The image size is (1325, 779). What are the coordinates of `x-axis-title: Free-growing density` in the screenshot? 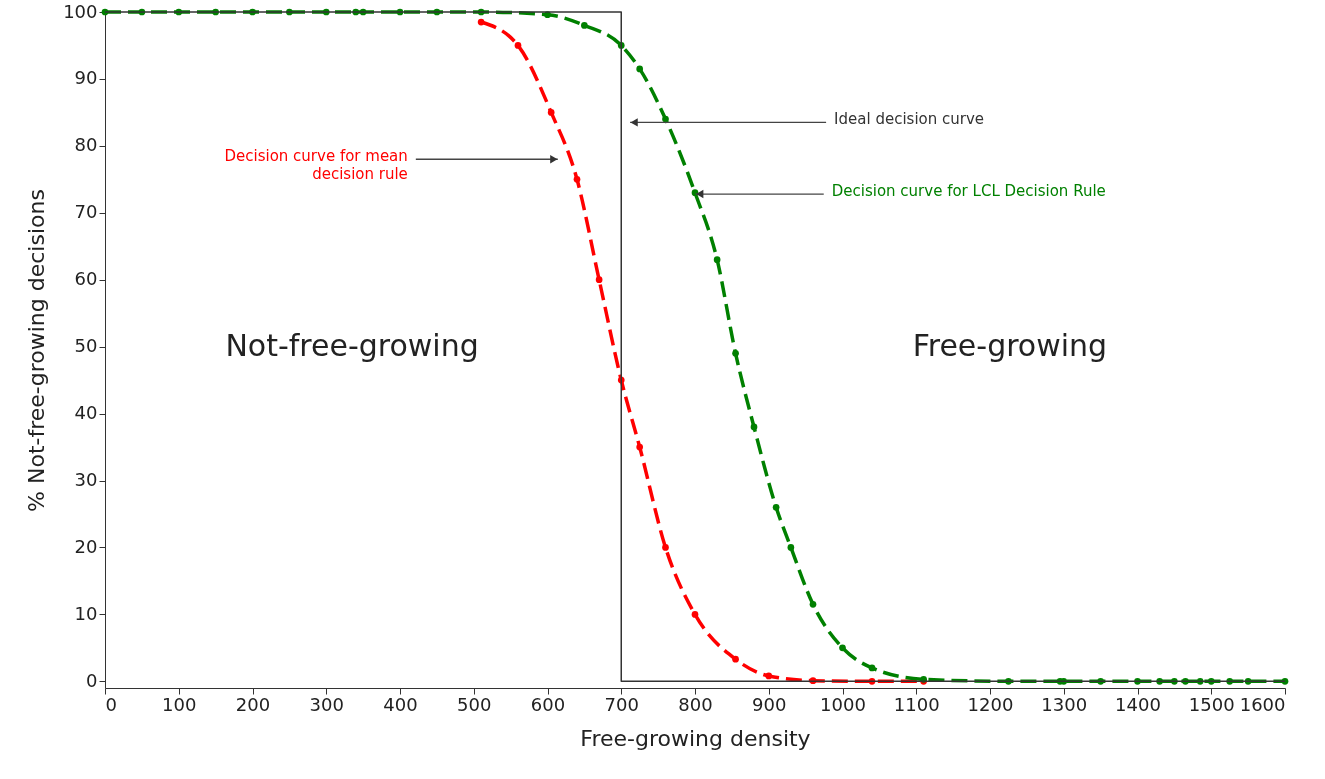 It's located at (695, 738).